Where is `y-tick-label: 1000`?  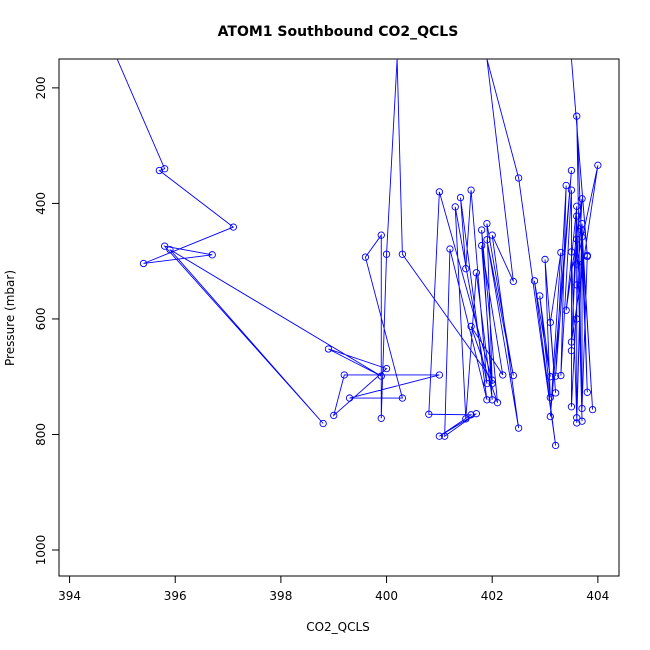
y-tick-label: 1000 is located at coordinates (41, 550).